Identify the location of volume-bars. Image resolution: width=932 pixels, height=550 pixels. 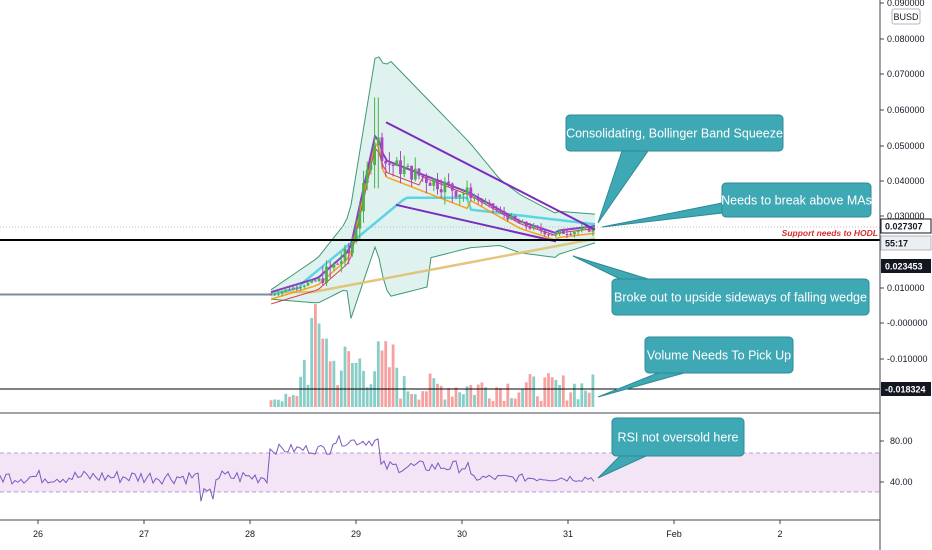
(432, 355).